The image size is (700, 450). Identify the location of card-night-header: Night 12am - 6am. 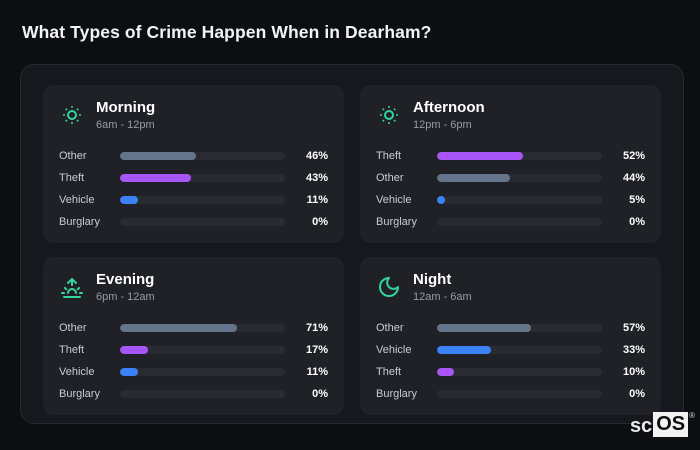
(510, 287).